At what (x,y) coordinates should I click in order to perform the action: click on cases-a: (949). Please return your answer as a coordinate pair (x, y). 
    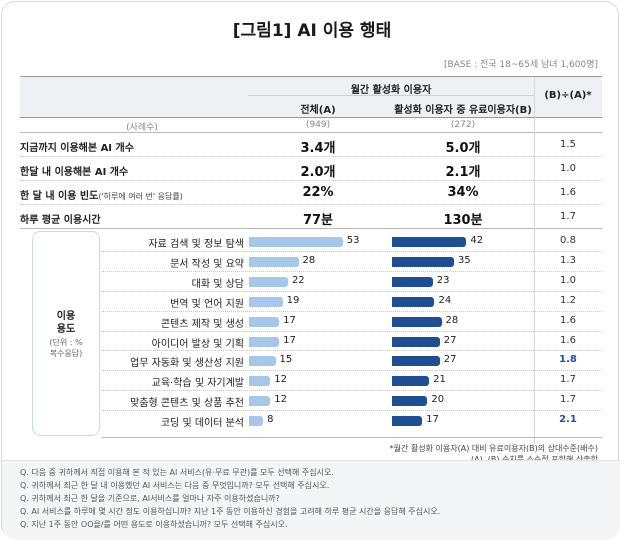
    Looking at the image, I should click on (318, 125).